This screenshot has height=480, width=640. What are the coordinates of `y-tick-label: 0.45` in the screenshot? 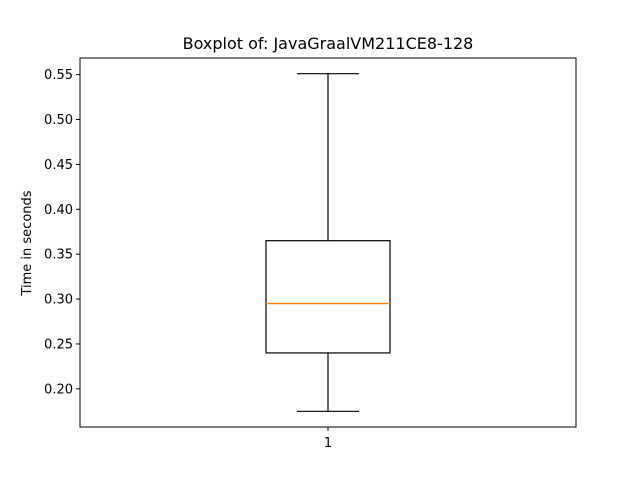 It's located at (58, 165).